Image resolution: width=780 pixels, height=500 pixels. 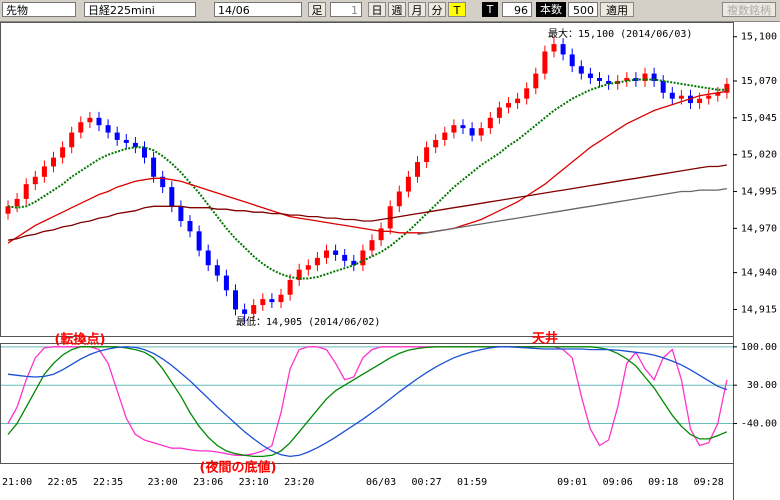 What do you see at coordinates (618, 482) in the screenshot?
I see `x-tick-label: 09:06` at bounding box center [618, 482].